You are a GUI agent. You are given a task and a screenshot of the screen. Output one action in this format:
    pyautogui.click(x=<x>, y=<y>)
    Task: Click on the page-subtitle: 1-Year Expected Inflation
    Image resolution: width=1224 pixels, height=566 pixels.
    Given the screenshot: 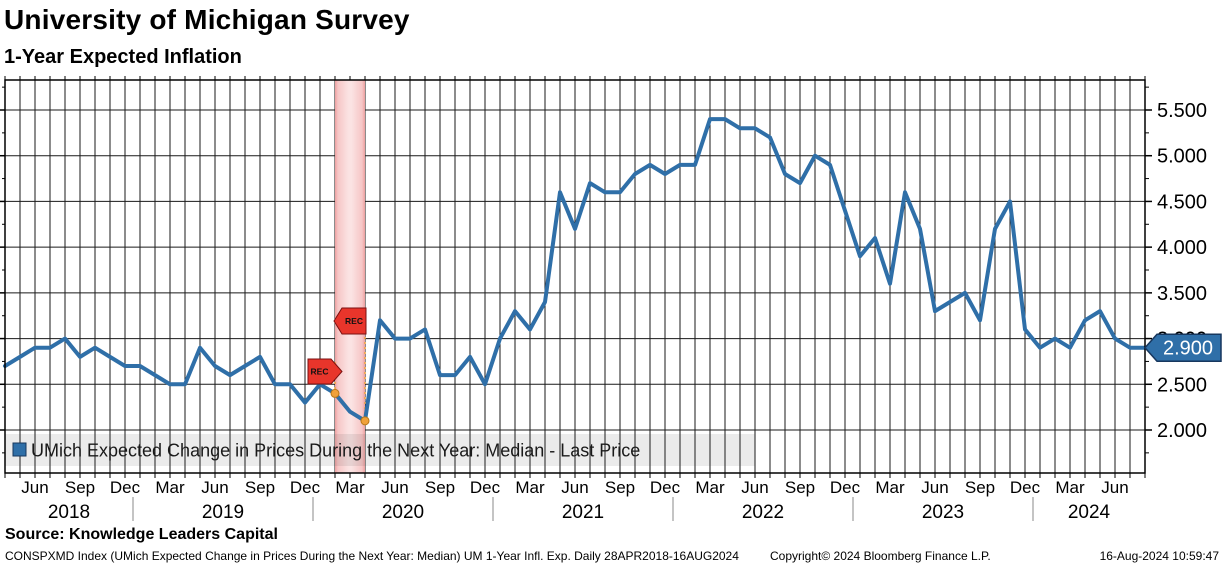 What is the action you would take?
    pyautogui.click(x=123, y=57)
    